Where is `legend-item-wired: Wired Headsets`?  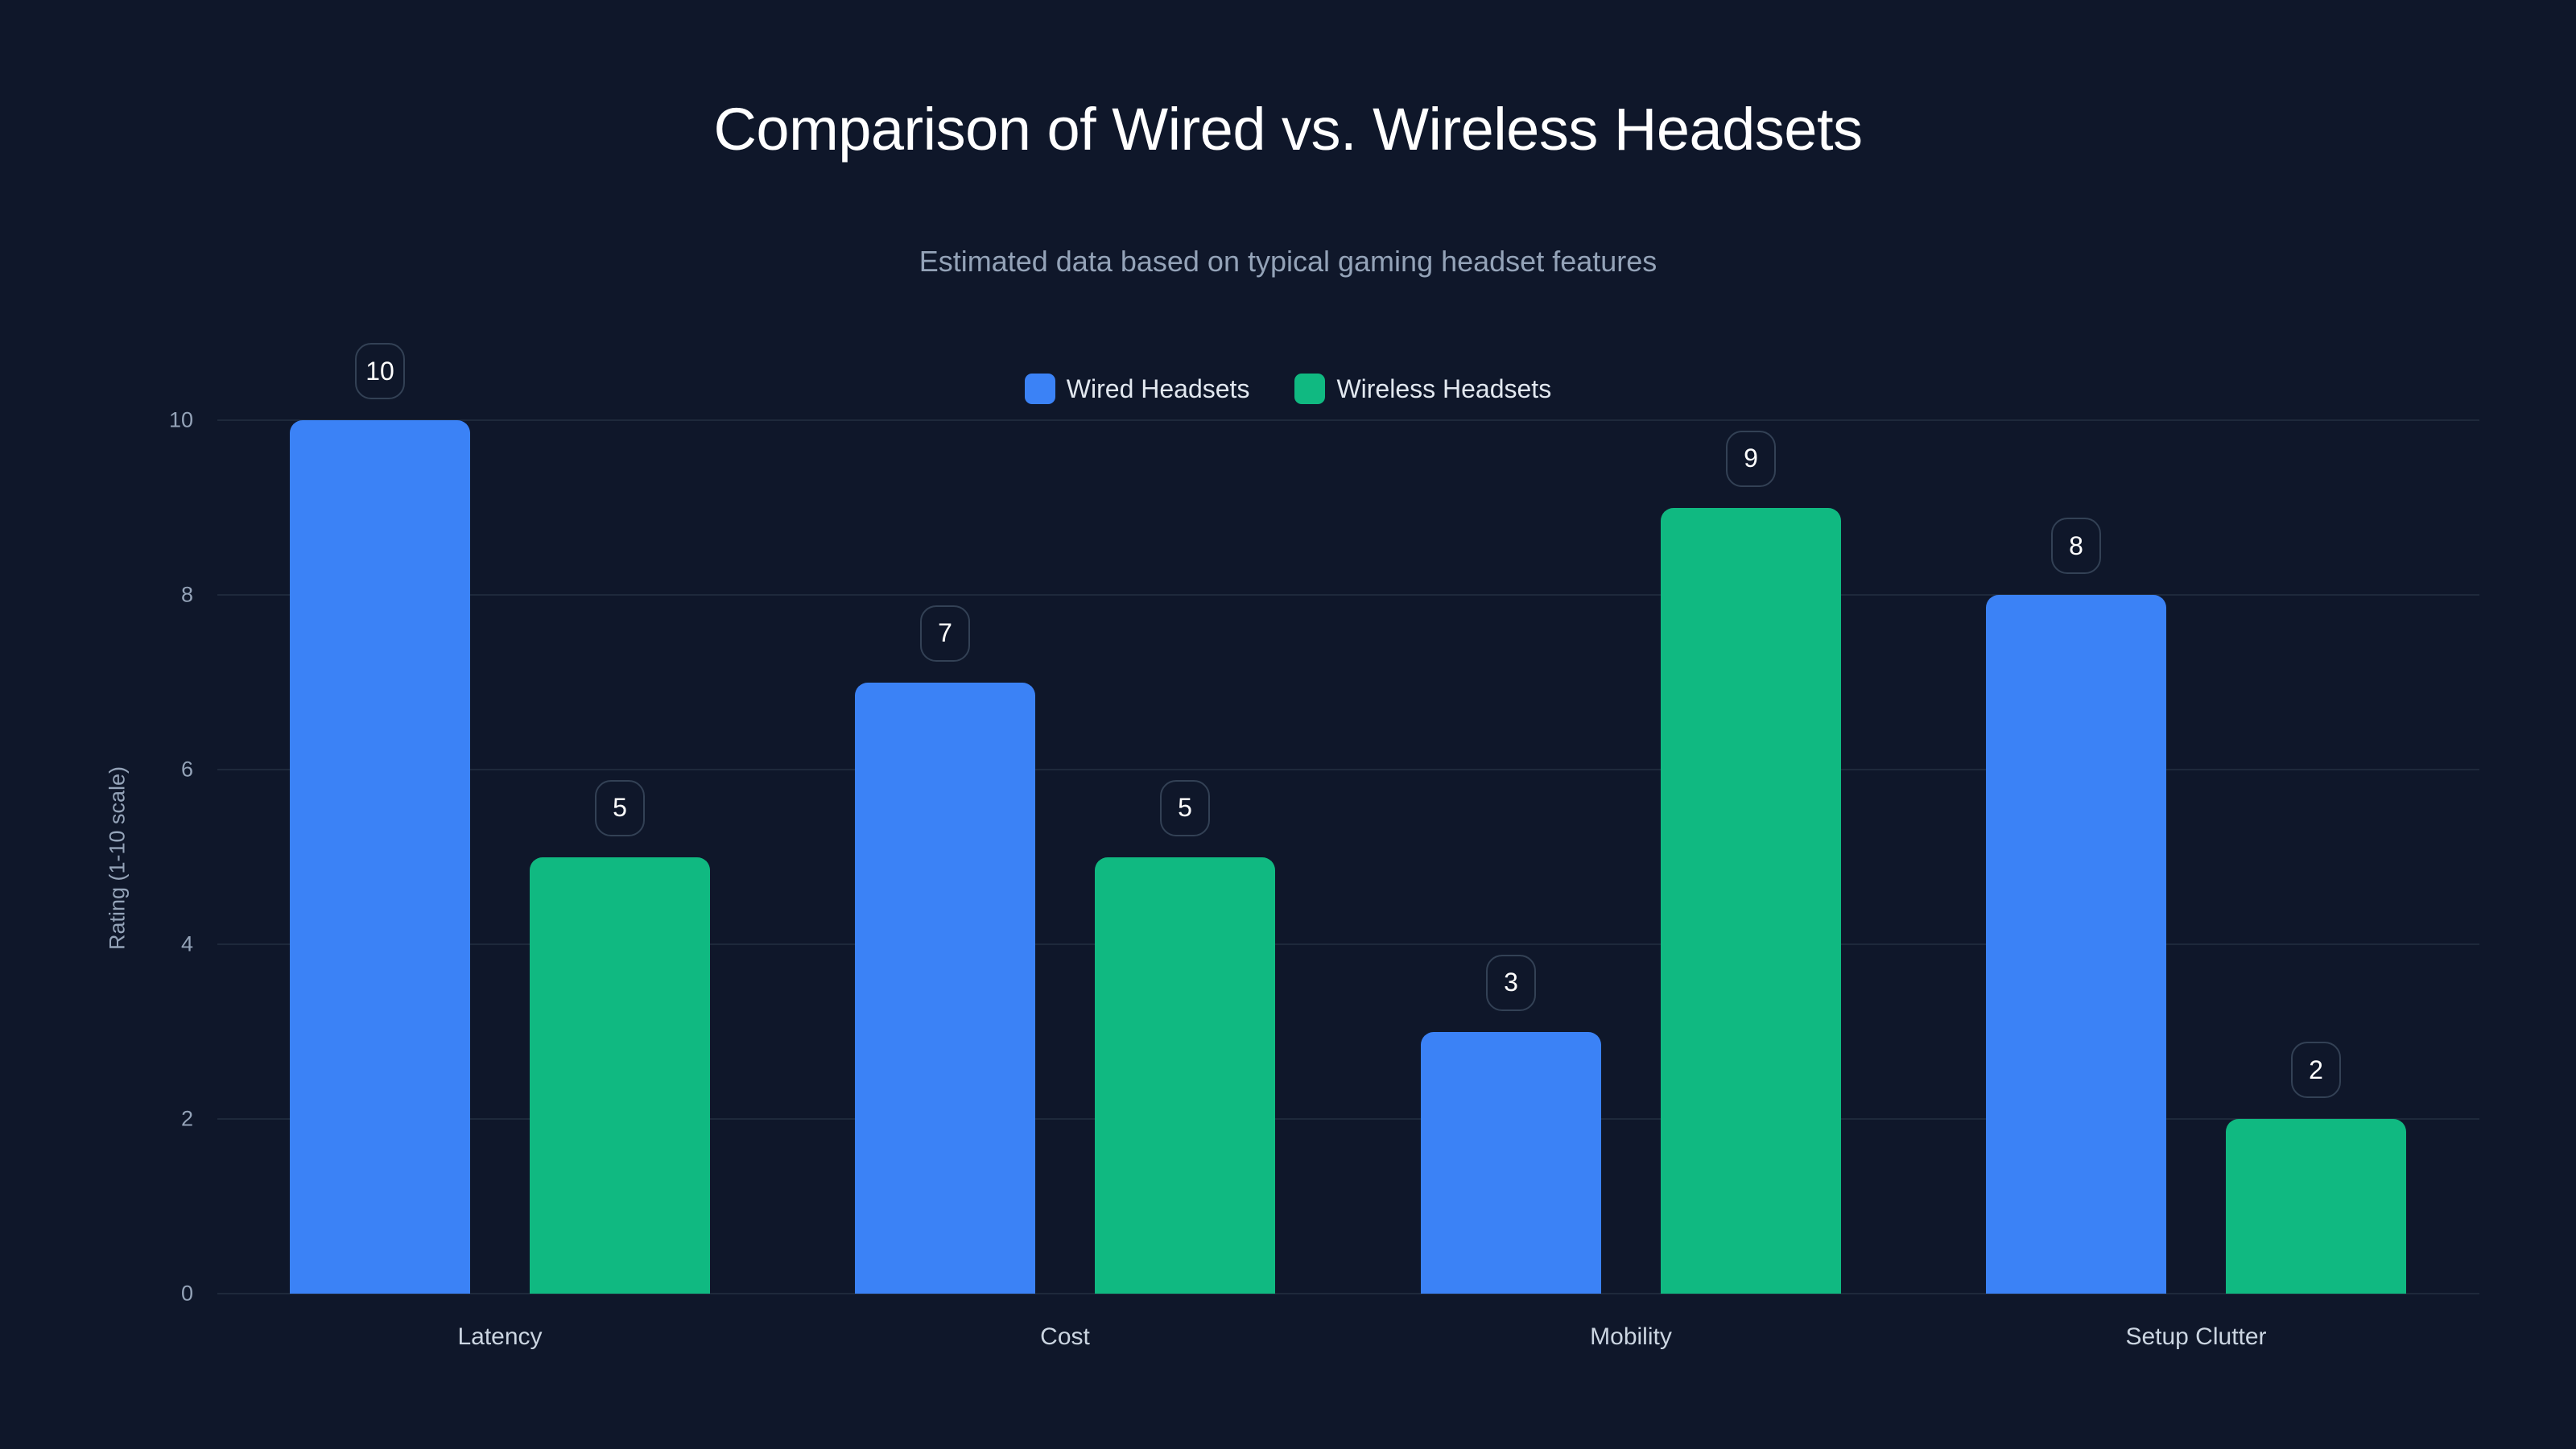
legend-item-wired: Wired Headsets is located at coordinates (1137, 389).